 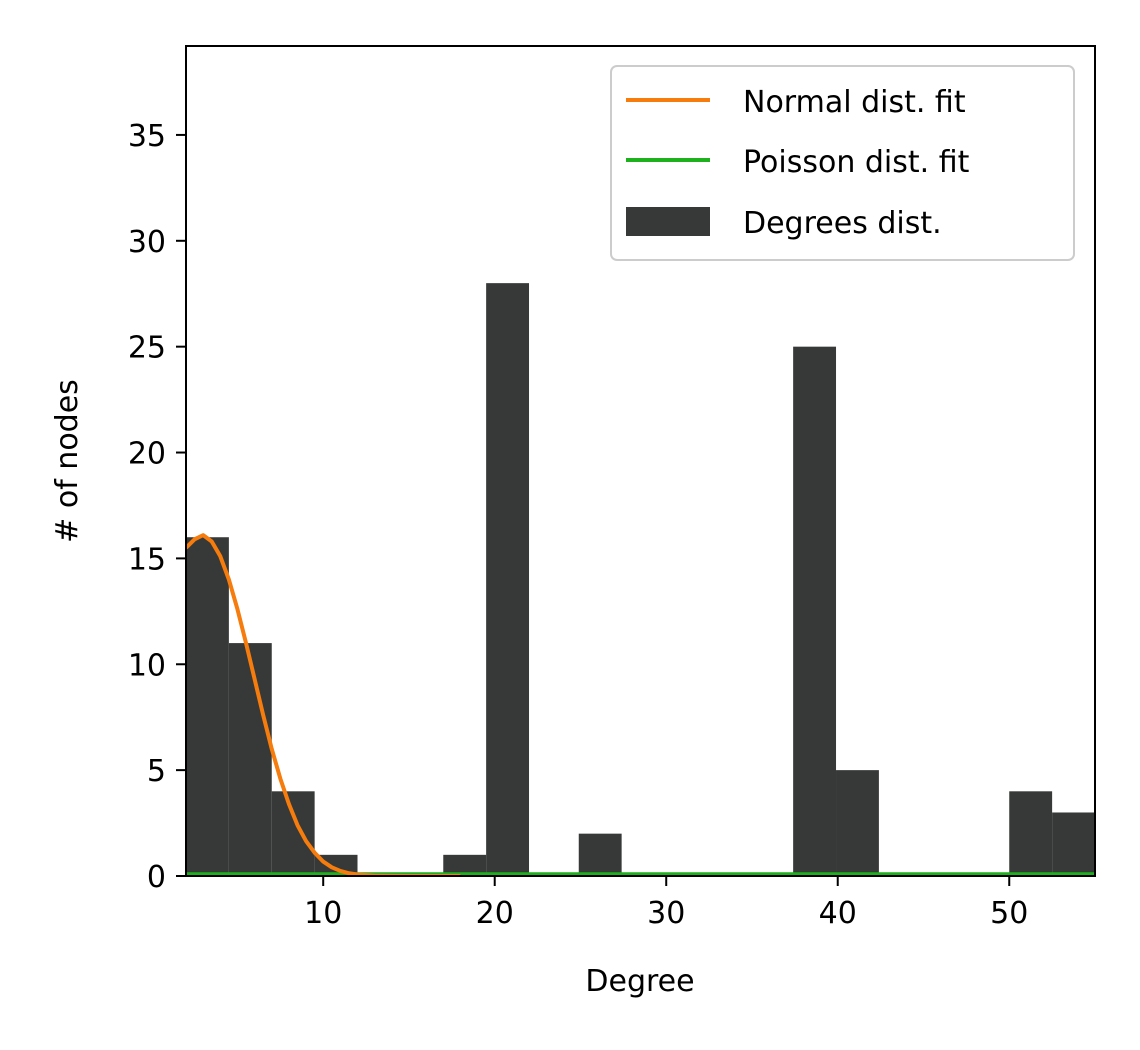 I want to click on x-tick-label: 40, so click(x=838, y=913).